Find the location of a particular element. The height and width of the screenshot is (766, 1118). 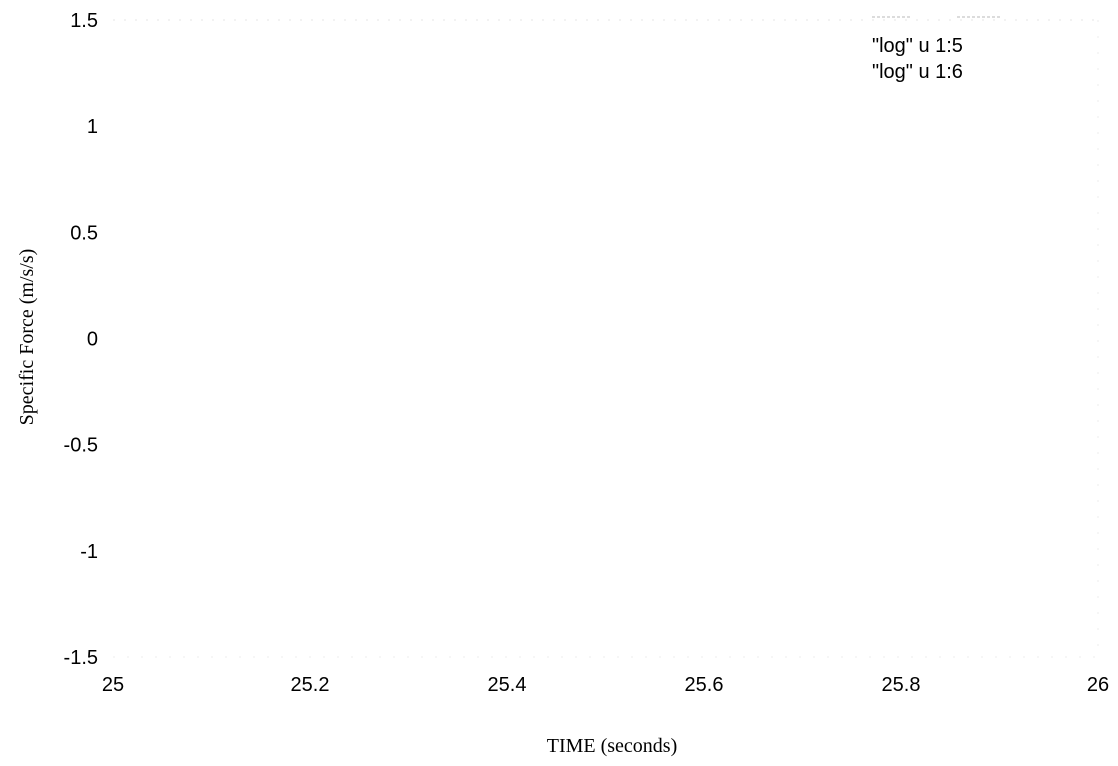

y-tick-label: 0.5 is located at coordinates (84, 233).